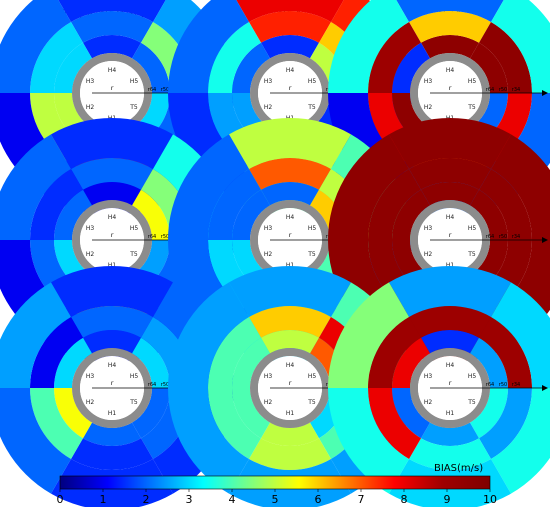  I want to click on colorbar-tick-label: 2, so click(146, 499).